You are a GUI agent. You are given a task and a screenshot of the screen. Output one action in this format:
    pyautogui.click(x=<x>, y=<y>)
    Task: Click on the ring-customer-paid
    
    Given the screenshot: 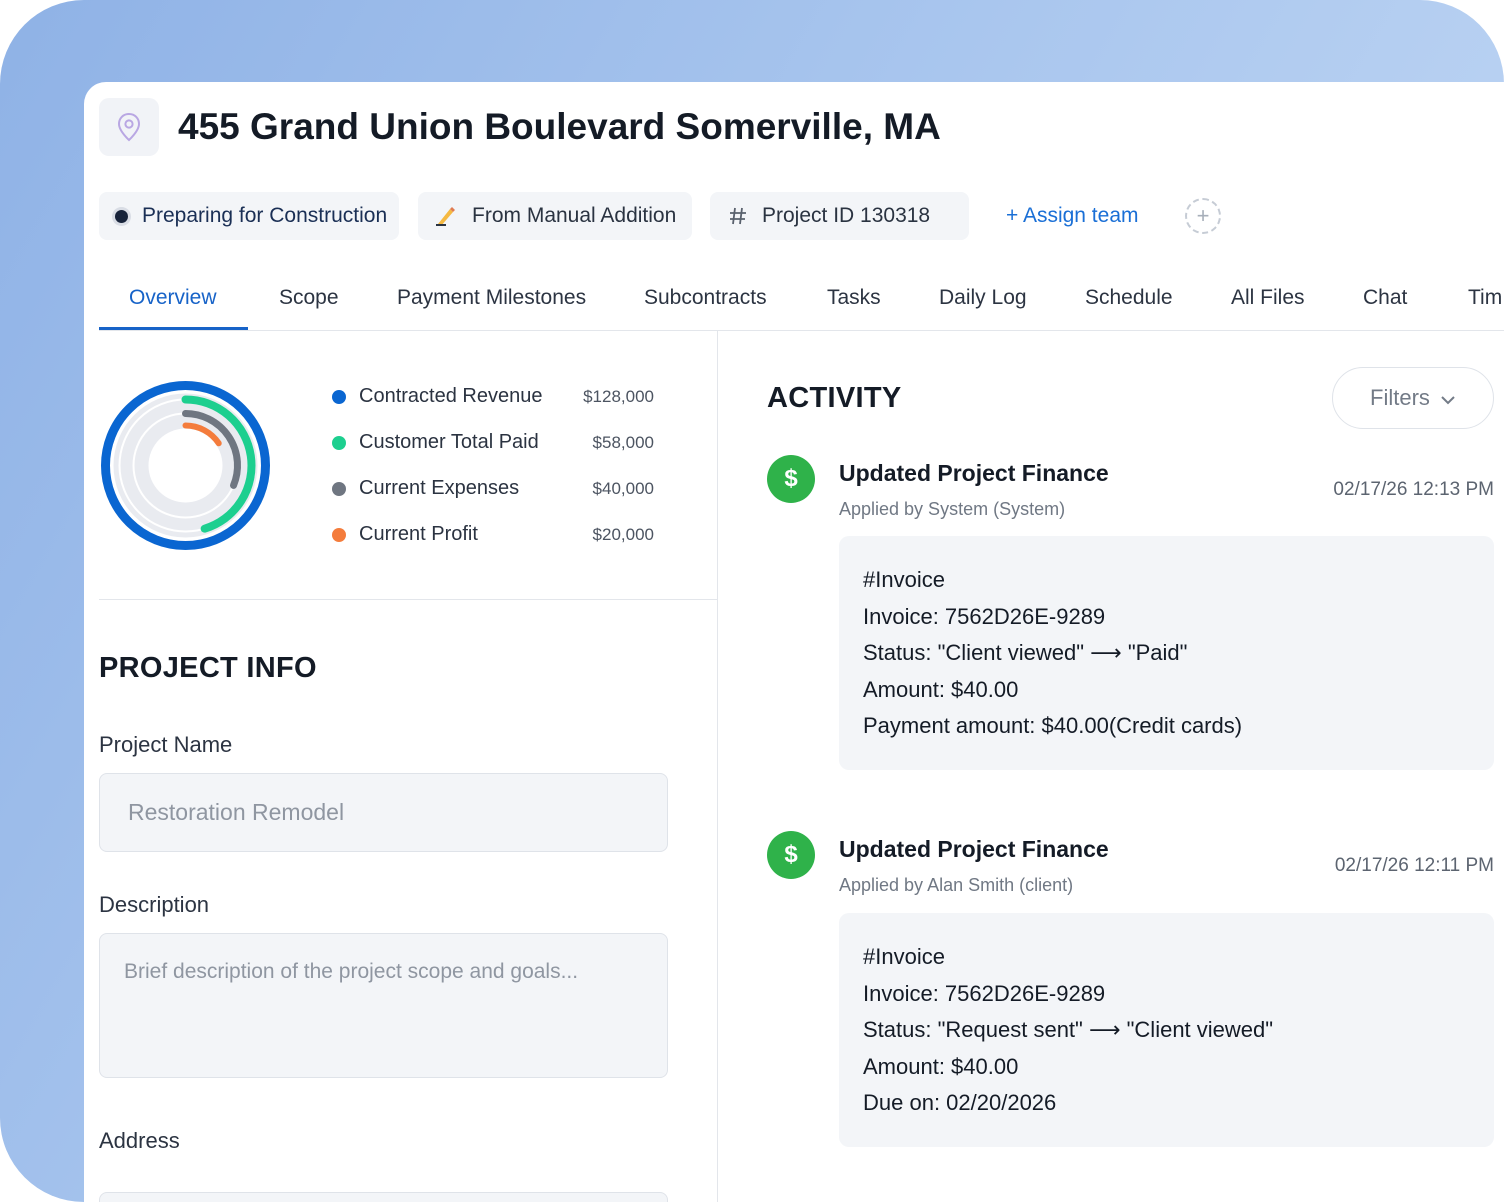 What is the action you would take?
    pyautogui.click(x=218, y=464)
    